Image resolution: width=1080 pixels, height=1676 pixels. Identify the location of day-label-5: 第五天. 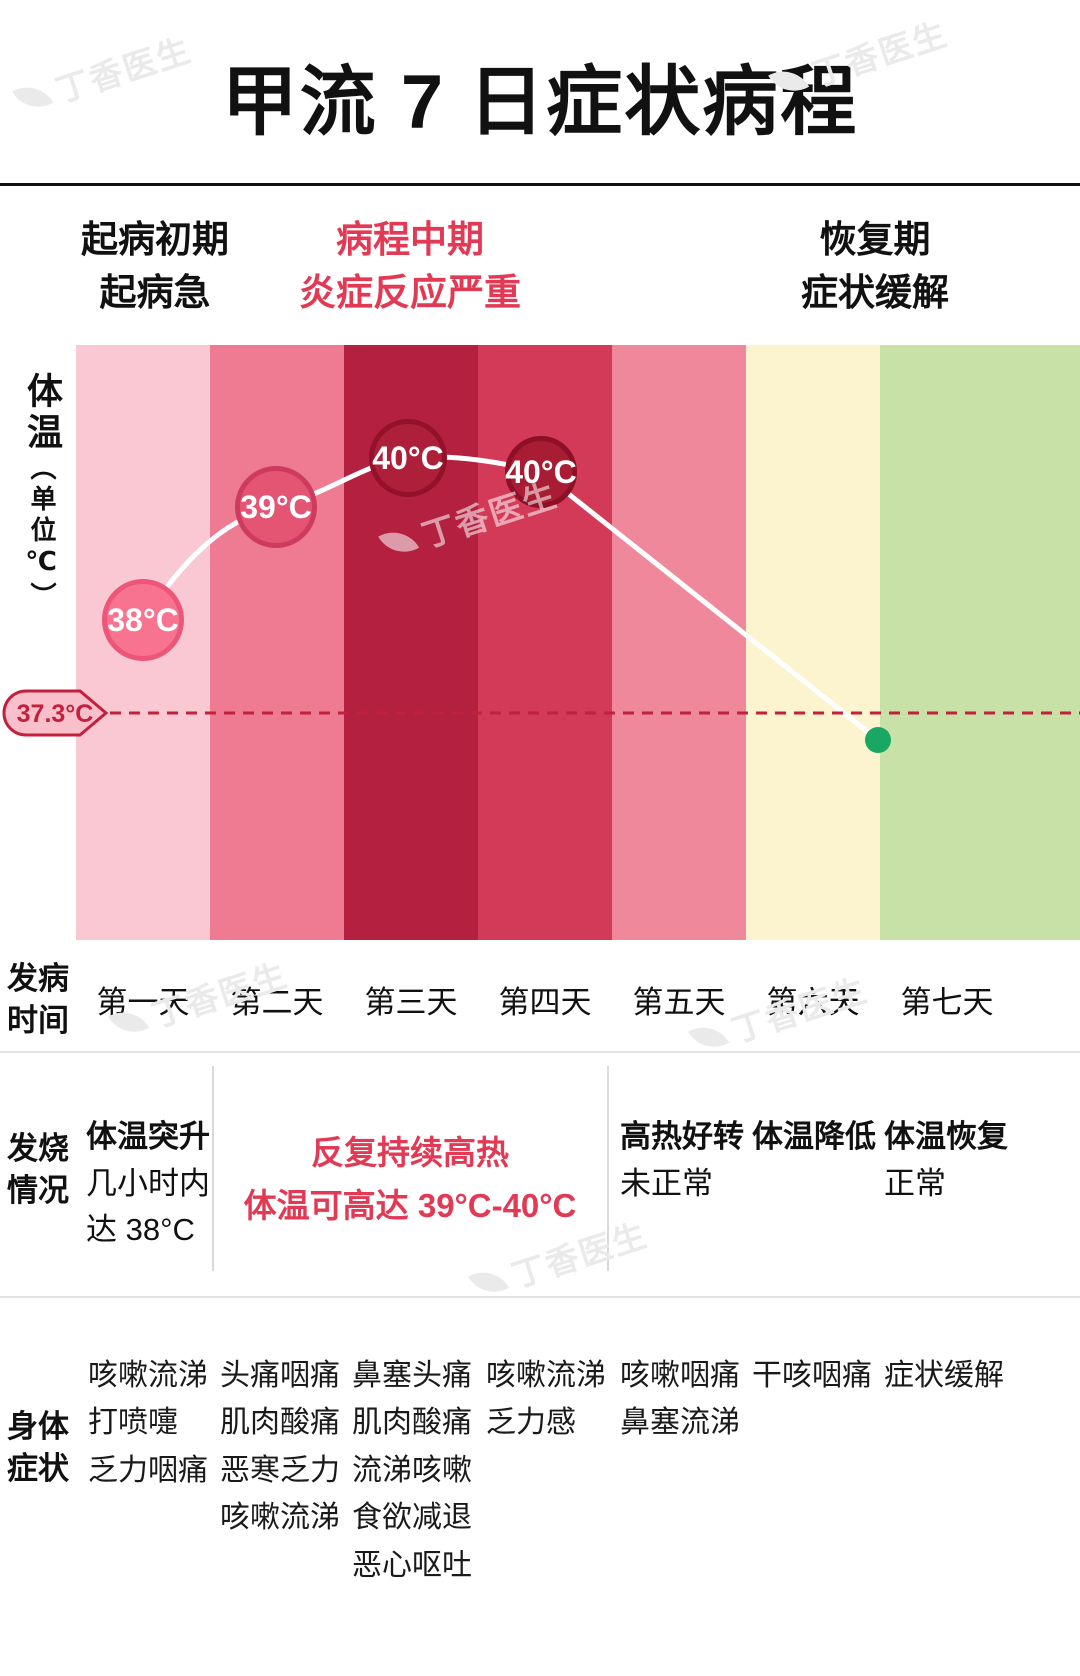
(679, 1002).